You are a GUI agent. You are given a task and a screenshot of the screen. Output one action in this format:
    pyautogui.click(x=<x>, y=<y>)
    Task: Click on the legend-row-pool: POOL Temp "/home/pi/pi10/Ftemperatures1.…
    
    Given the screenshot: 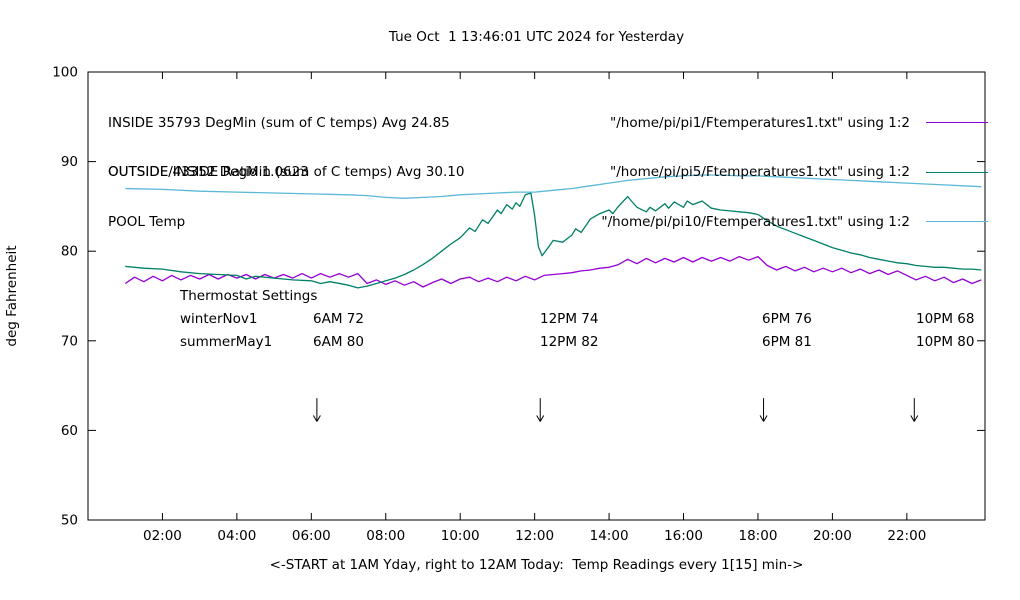 What is the action you would take?
    pyautogui.click(x=543, y=222)
    